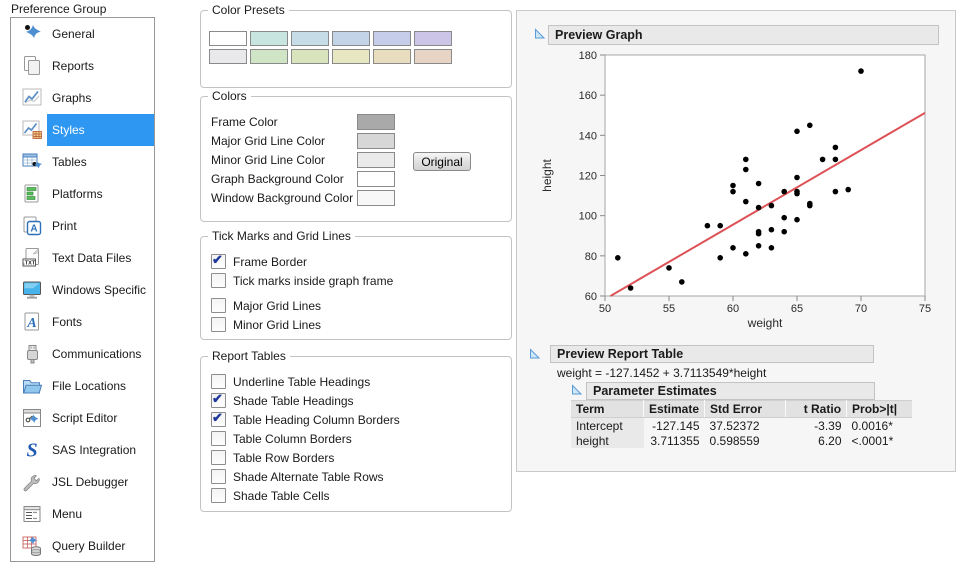 The image size is (964, 568). I want to click on color-setting-label: Frame Color, so click(244, 122).